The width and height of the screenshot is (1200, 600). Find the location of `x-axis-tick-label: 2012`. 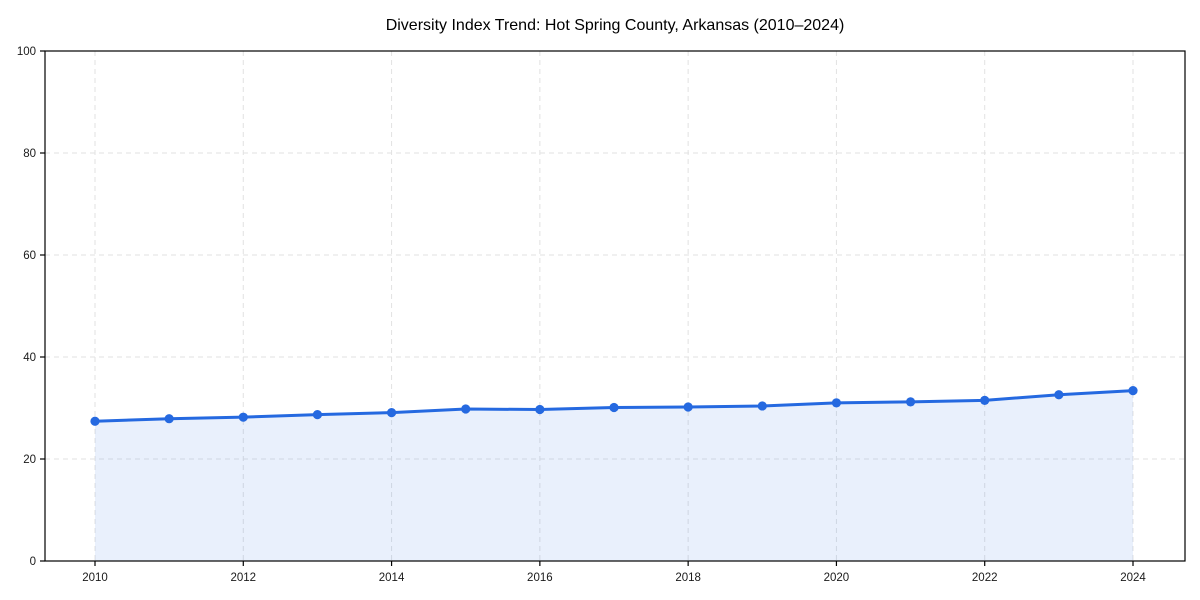

x-axis-tick-label: 2012 is located at coordinates (243, 578).